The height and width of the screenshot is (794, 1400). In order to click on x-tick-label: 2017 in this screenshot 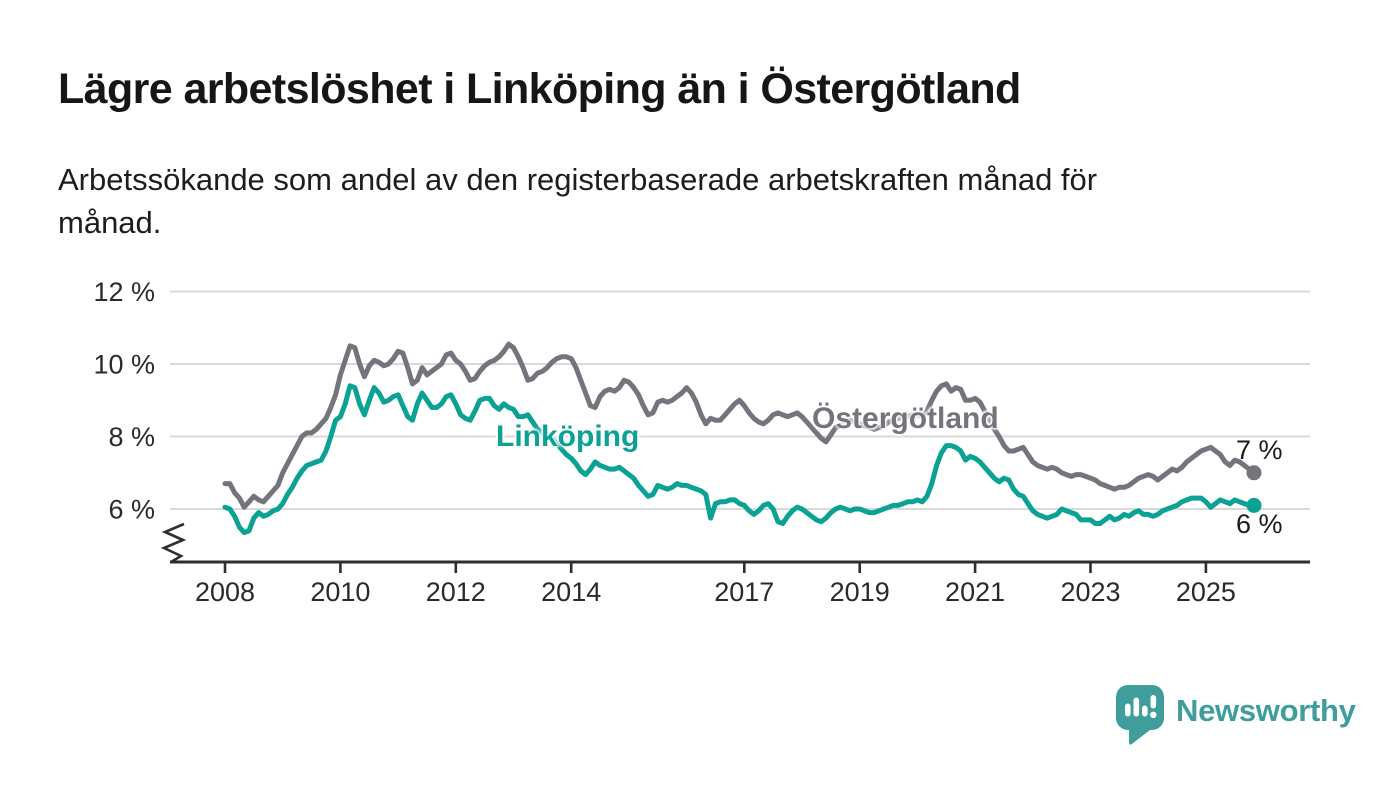, I will do `click(744, 592)`.